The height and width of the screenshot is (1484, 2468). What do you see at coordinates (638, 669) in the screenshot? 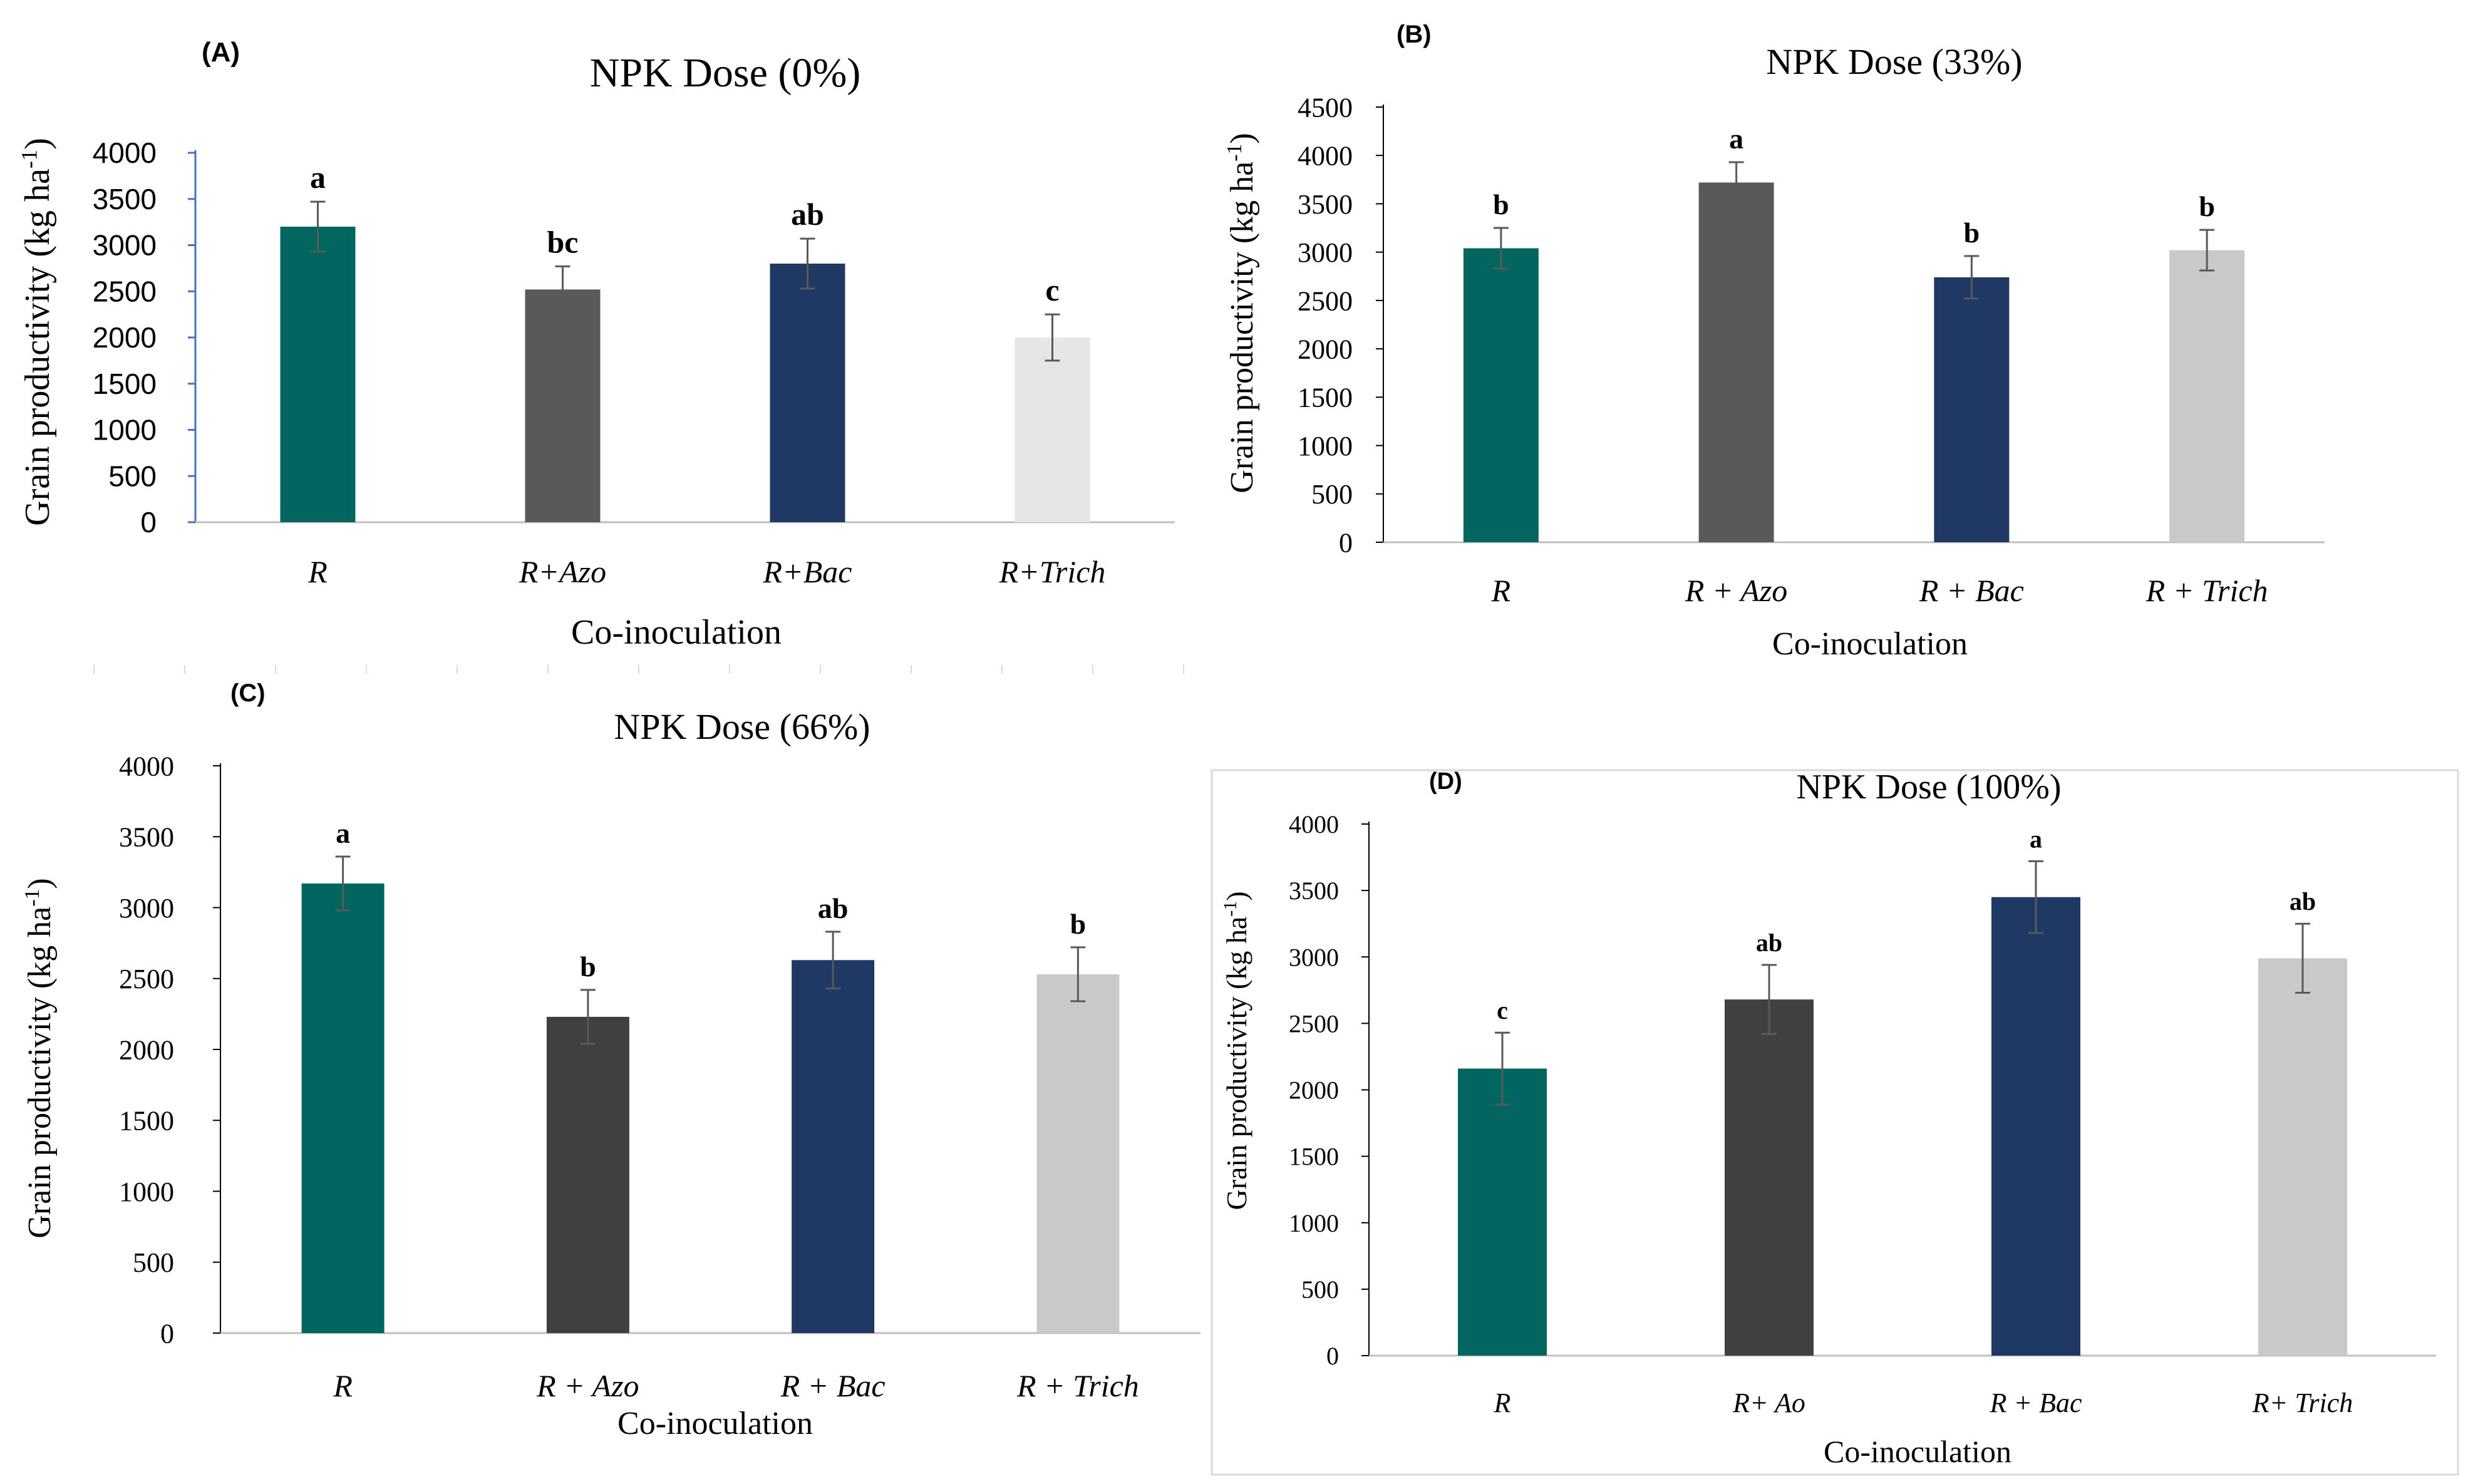
I see `panel-separator` at bounding box center [638, 669].